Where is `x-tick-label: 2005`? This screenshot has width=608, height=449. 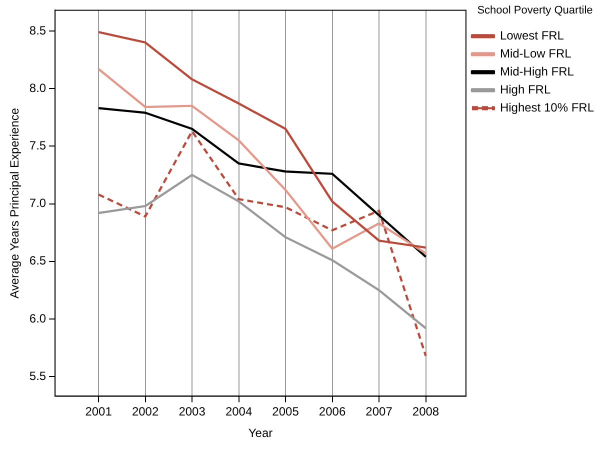 x-tick-label: 2005 is located at coordinates (286, 411).